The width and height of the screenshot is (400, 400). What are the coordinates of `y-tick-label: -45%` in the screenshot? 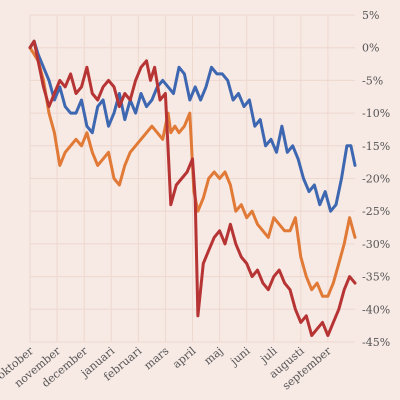 It's located at (376, 342).